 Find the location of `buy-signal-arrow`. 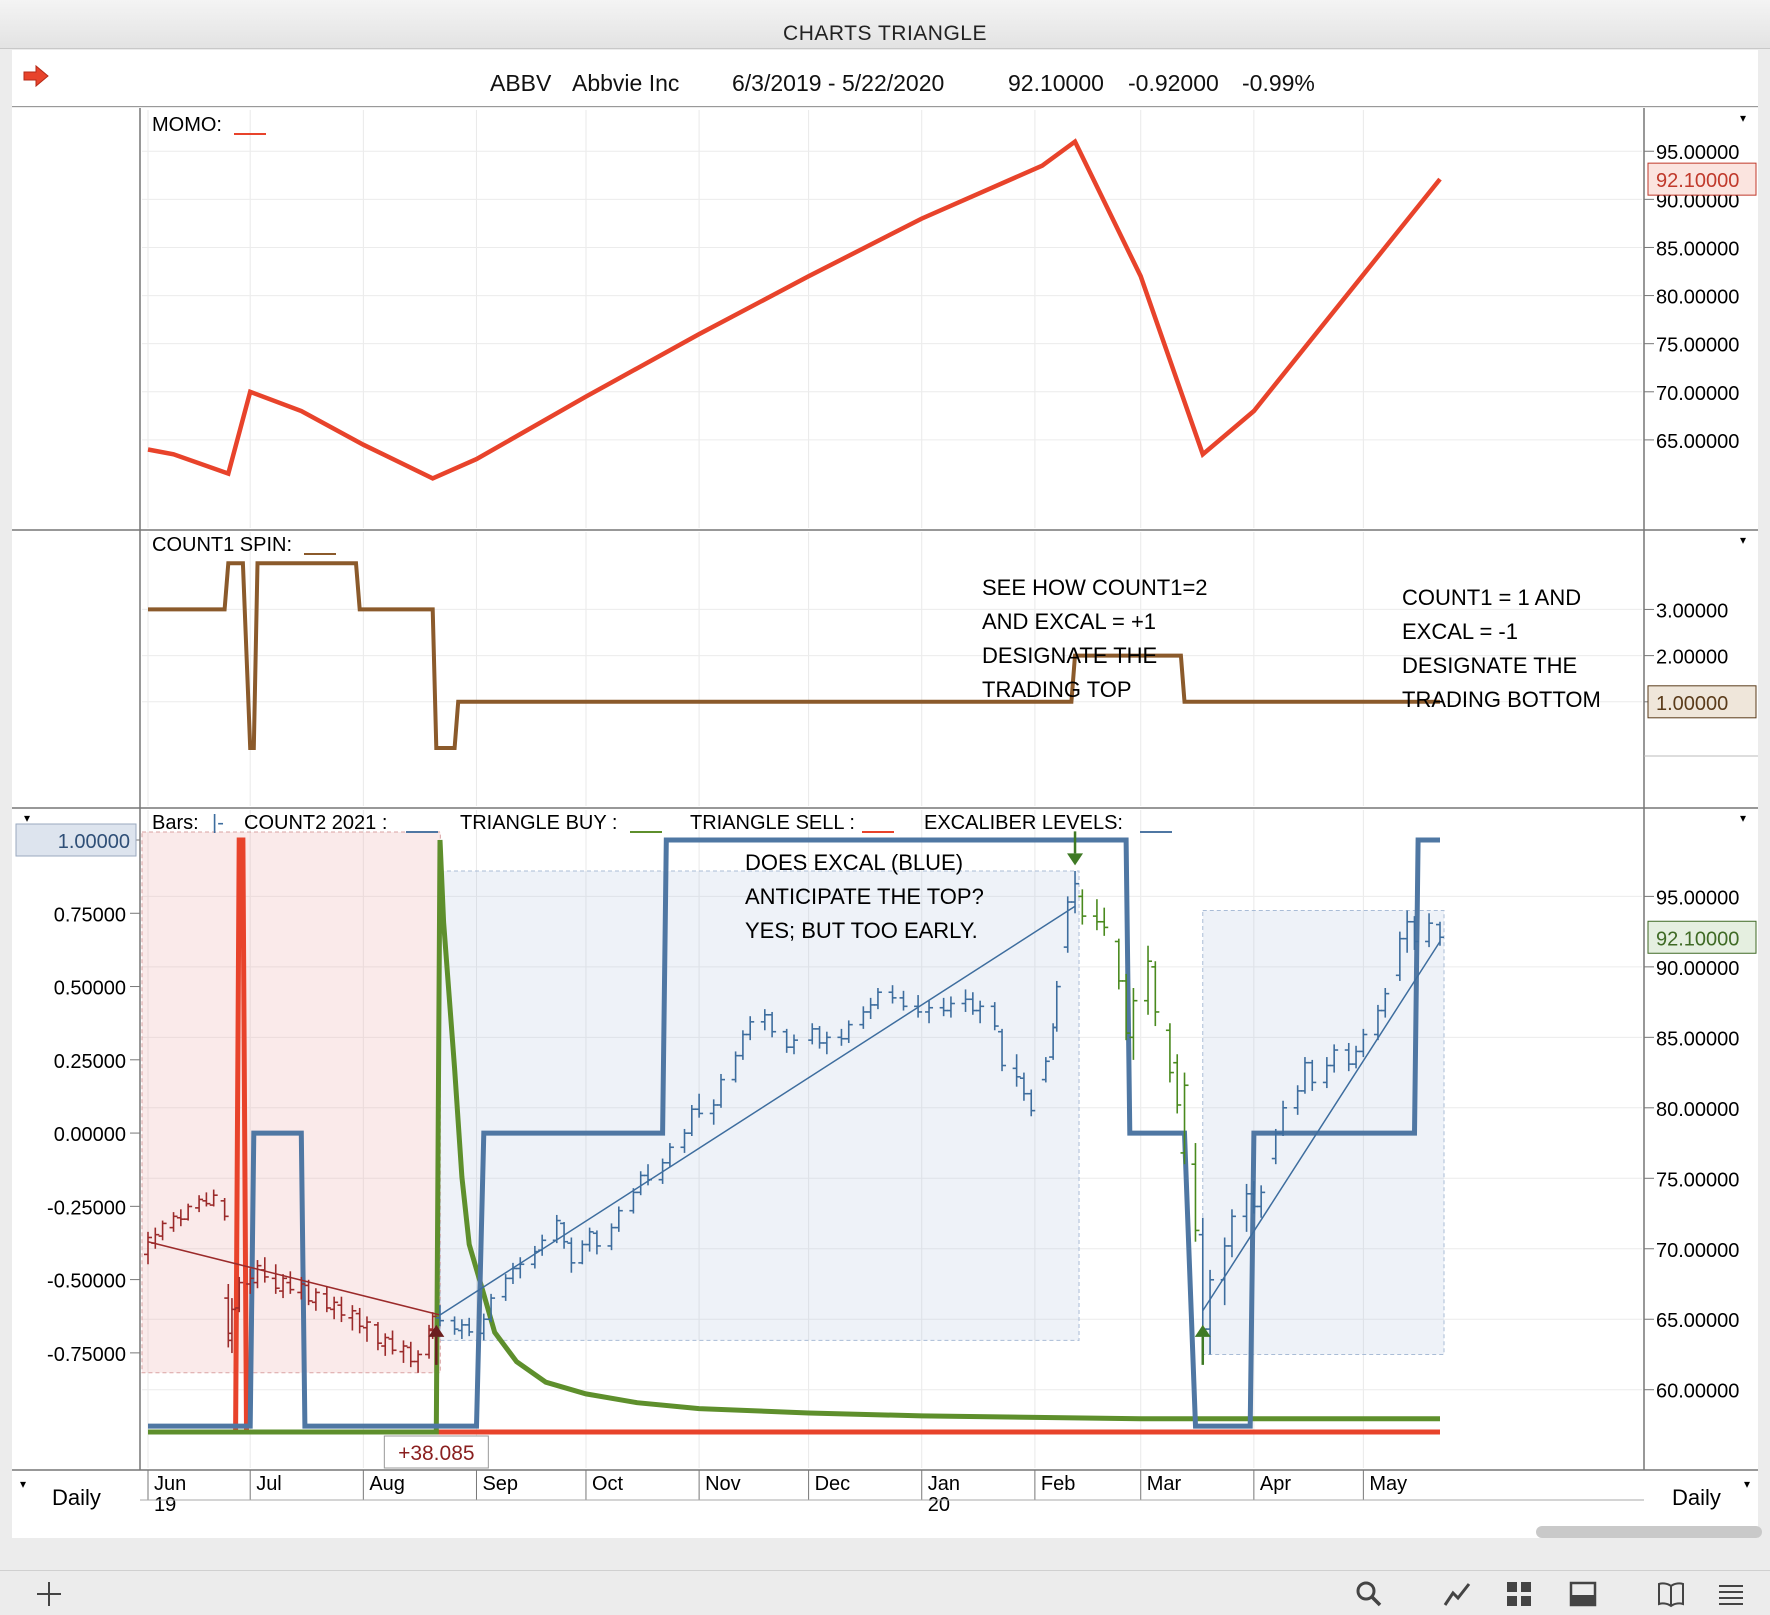

buy-signal-arrow is located at coordinates (1202, 1330).